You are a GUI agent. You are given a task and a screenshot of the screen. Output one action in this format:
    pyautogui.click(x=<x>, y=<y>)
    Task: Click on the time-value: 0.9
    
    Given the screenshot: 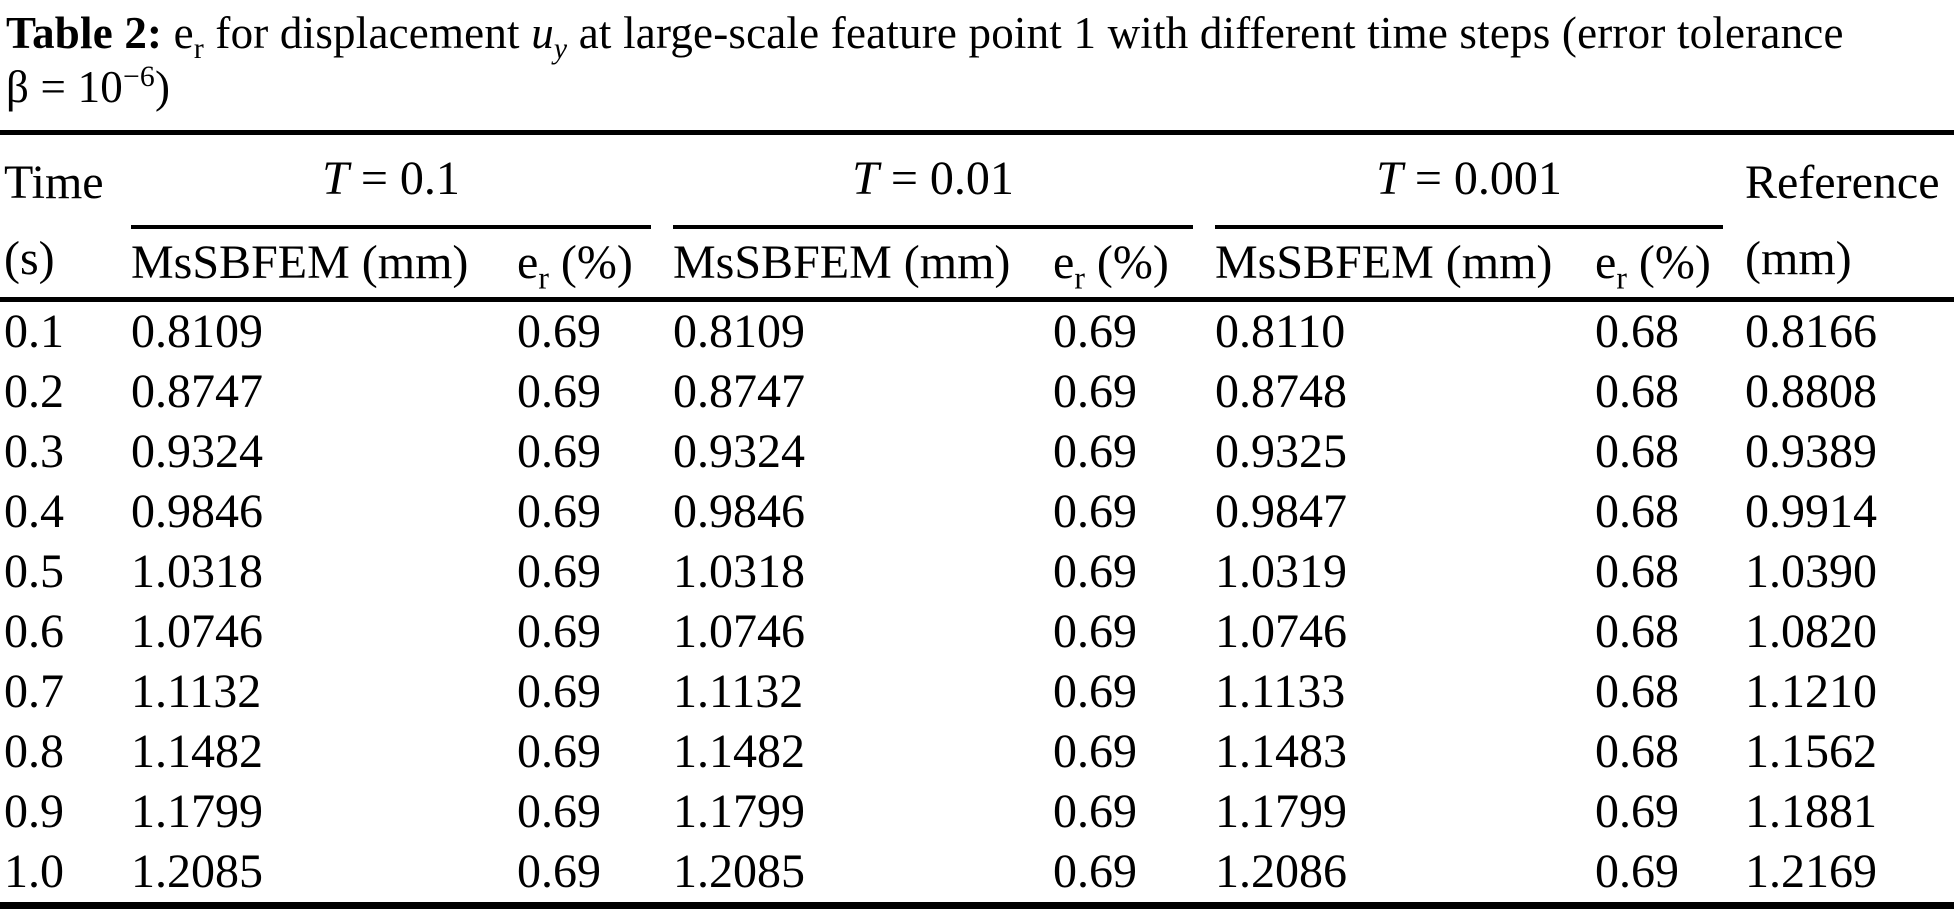 What is the action you would take?
    pyautogui.click(x=34, y=811)
    